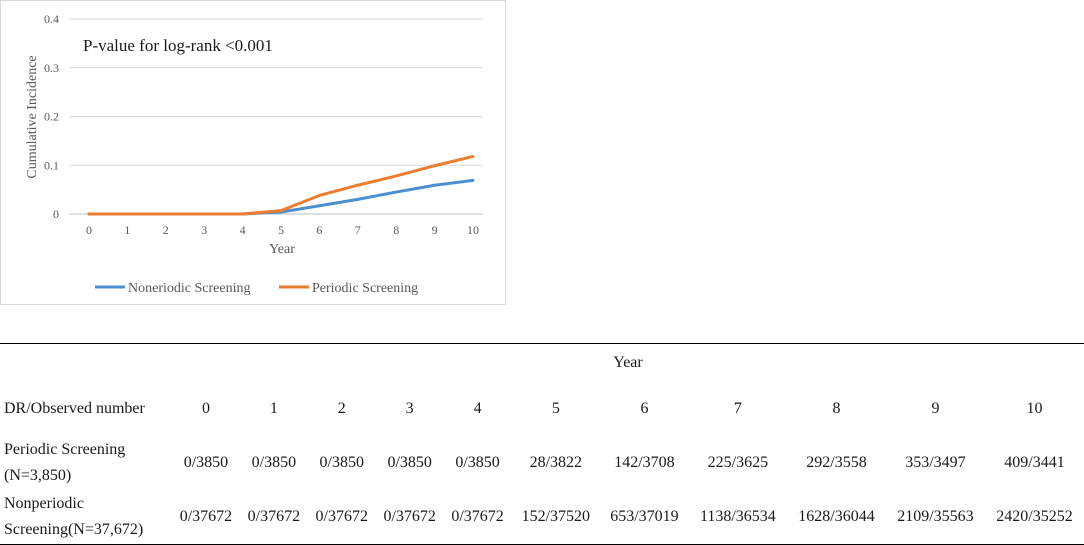 The image size is (1084, 545). Describe the element at coordinates (281, 197) in the screenshot. I see `series-line-nonperiodic` at that location.